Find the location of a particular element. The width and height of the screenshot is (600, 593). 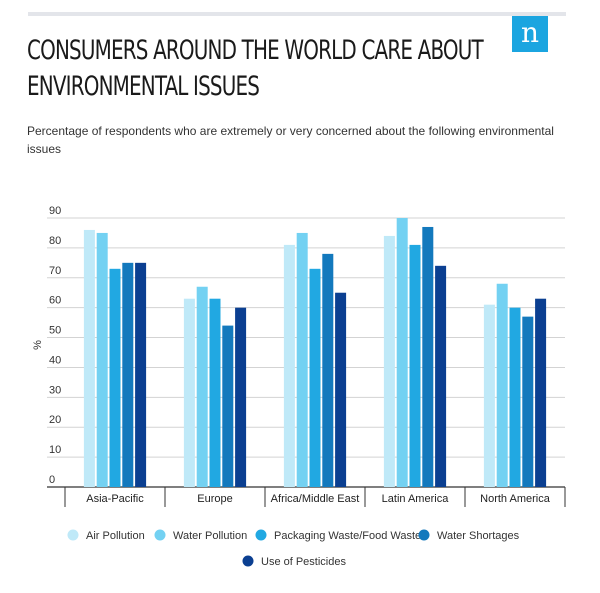

brand-logo: n is located at coordinates (530, 34).